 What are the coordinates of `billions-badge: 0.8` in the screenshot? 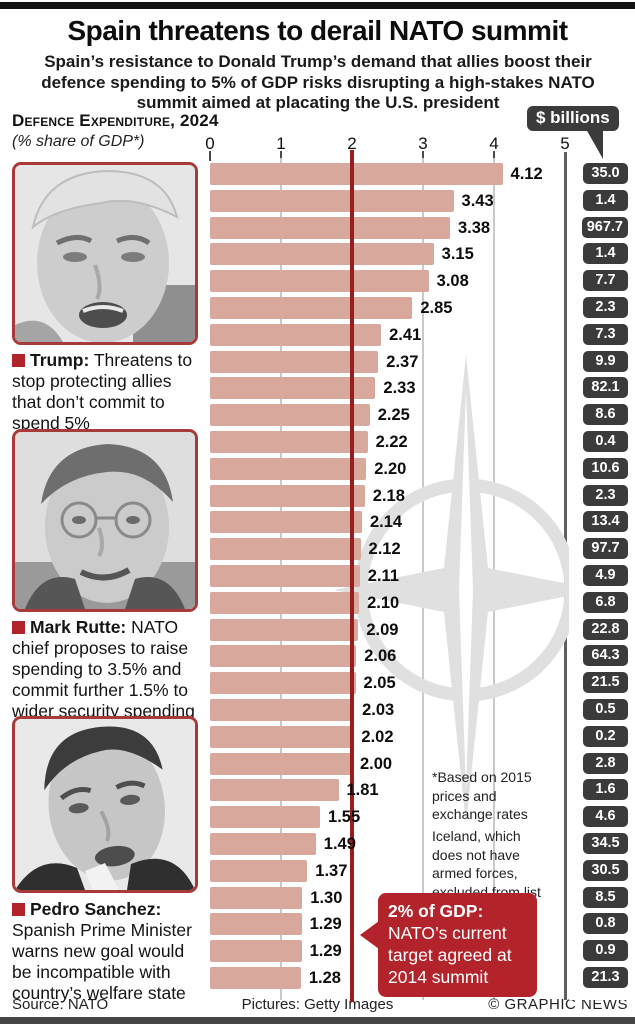 It's located at (605, 924).